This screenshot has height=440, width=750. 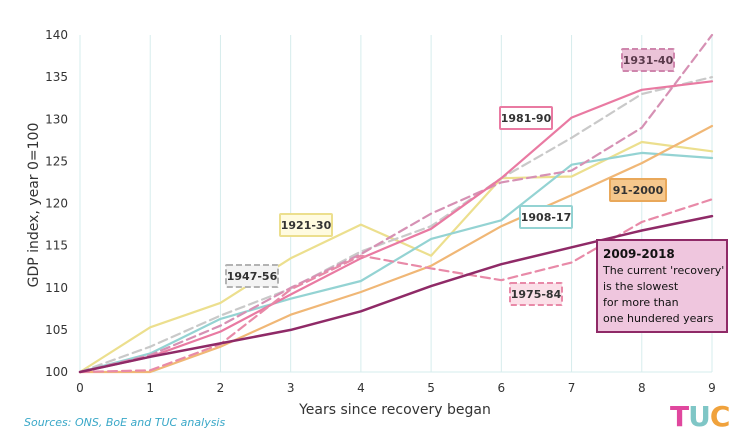 I want to click on x-tick-label: 1, so click(x=150, y=388).